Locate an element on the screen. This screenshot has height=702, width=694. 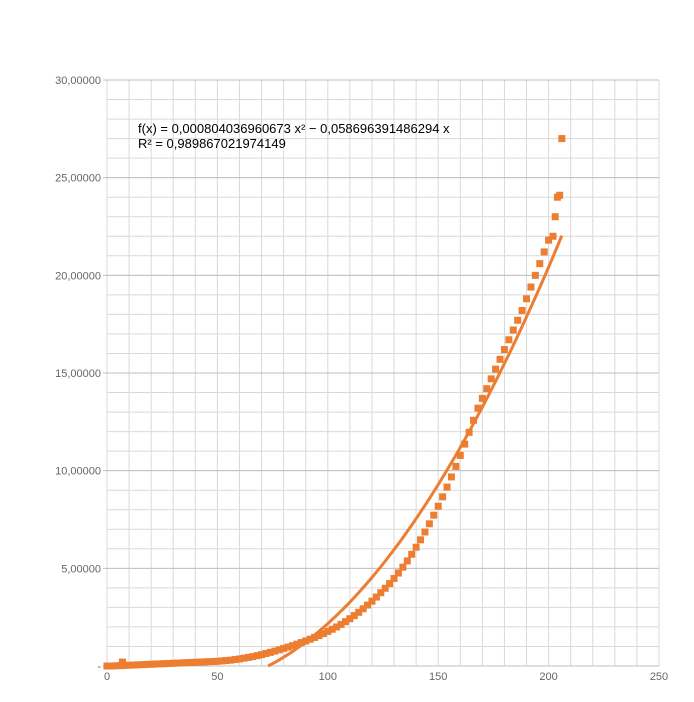
x-tick-label: 150 is located at coordinates (438, 677).